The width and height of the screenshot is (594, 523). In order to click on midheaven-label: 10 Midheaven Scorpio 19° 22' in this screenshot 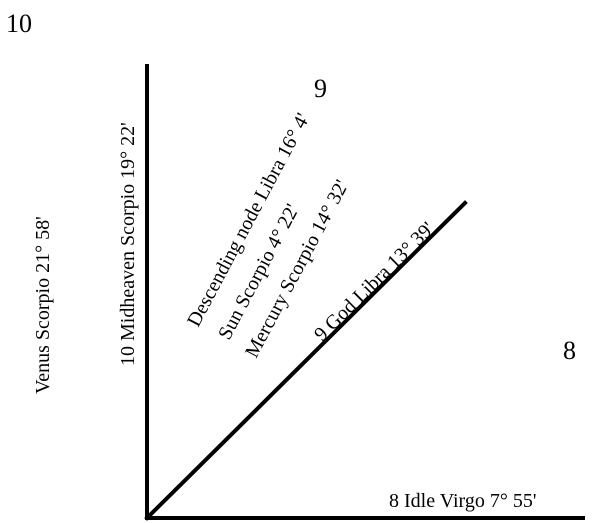, I will do `click(128, 244)`.